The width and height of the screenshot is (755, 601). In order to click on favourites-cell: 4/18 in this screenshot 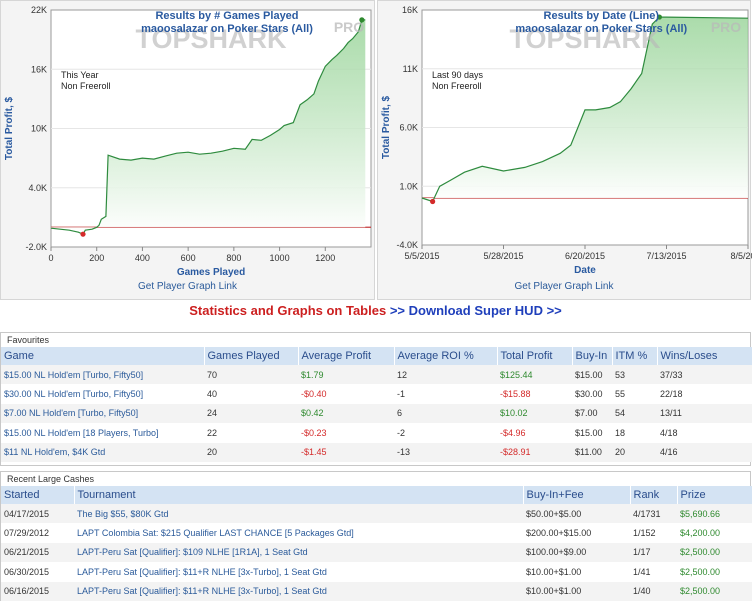, I will do `click(704, 433)`.